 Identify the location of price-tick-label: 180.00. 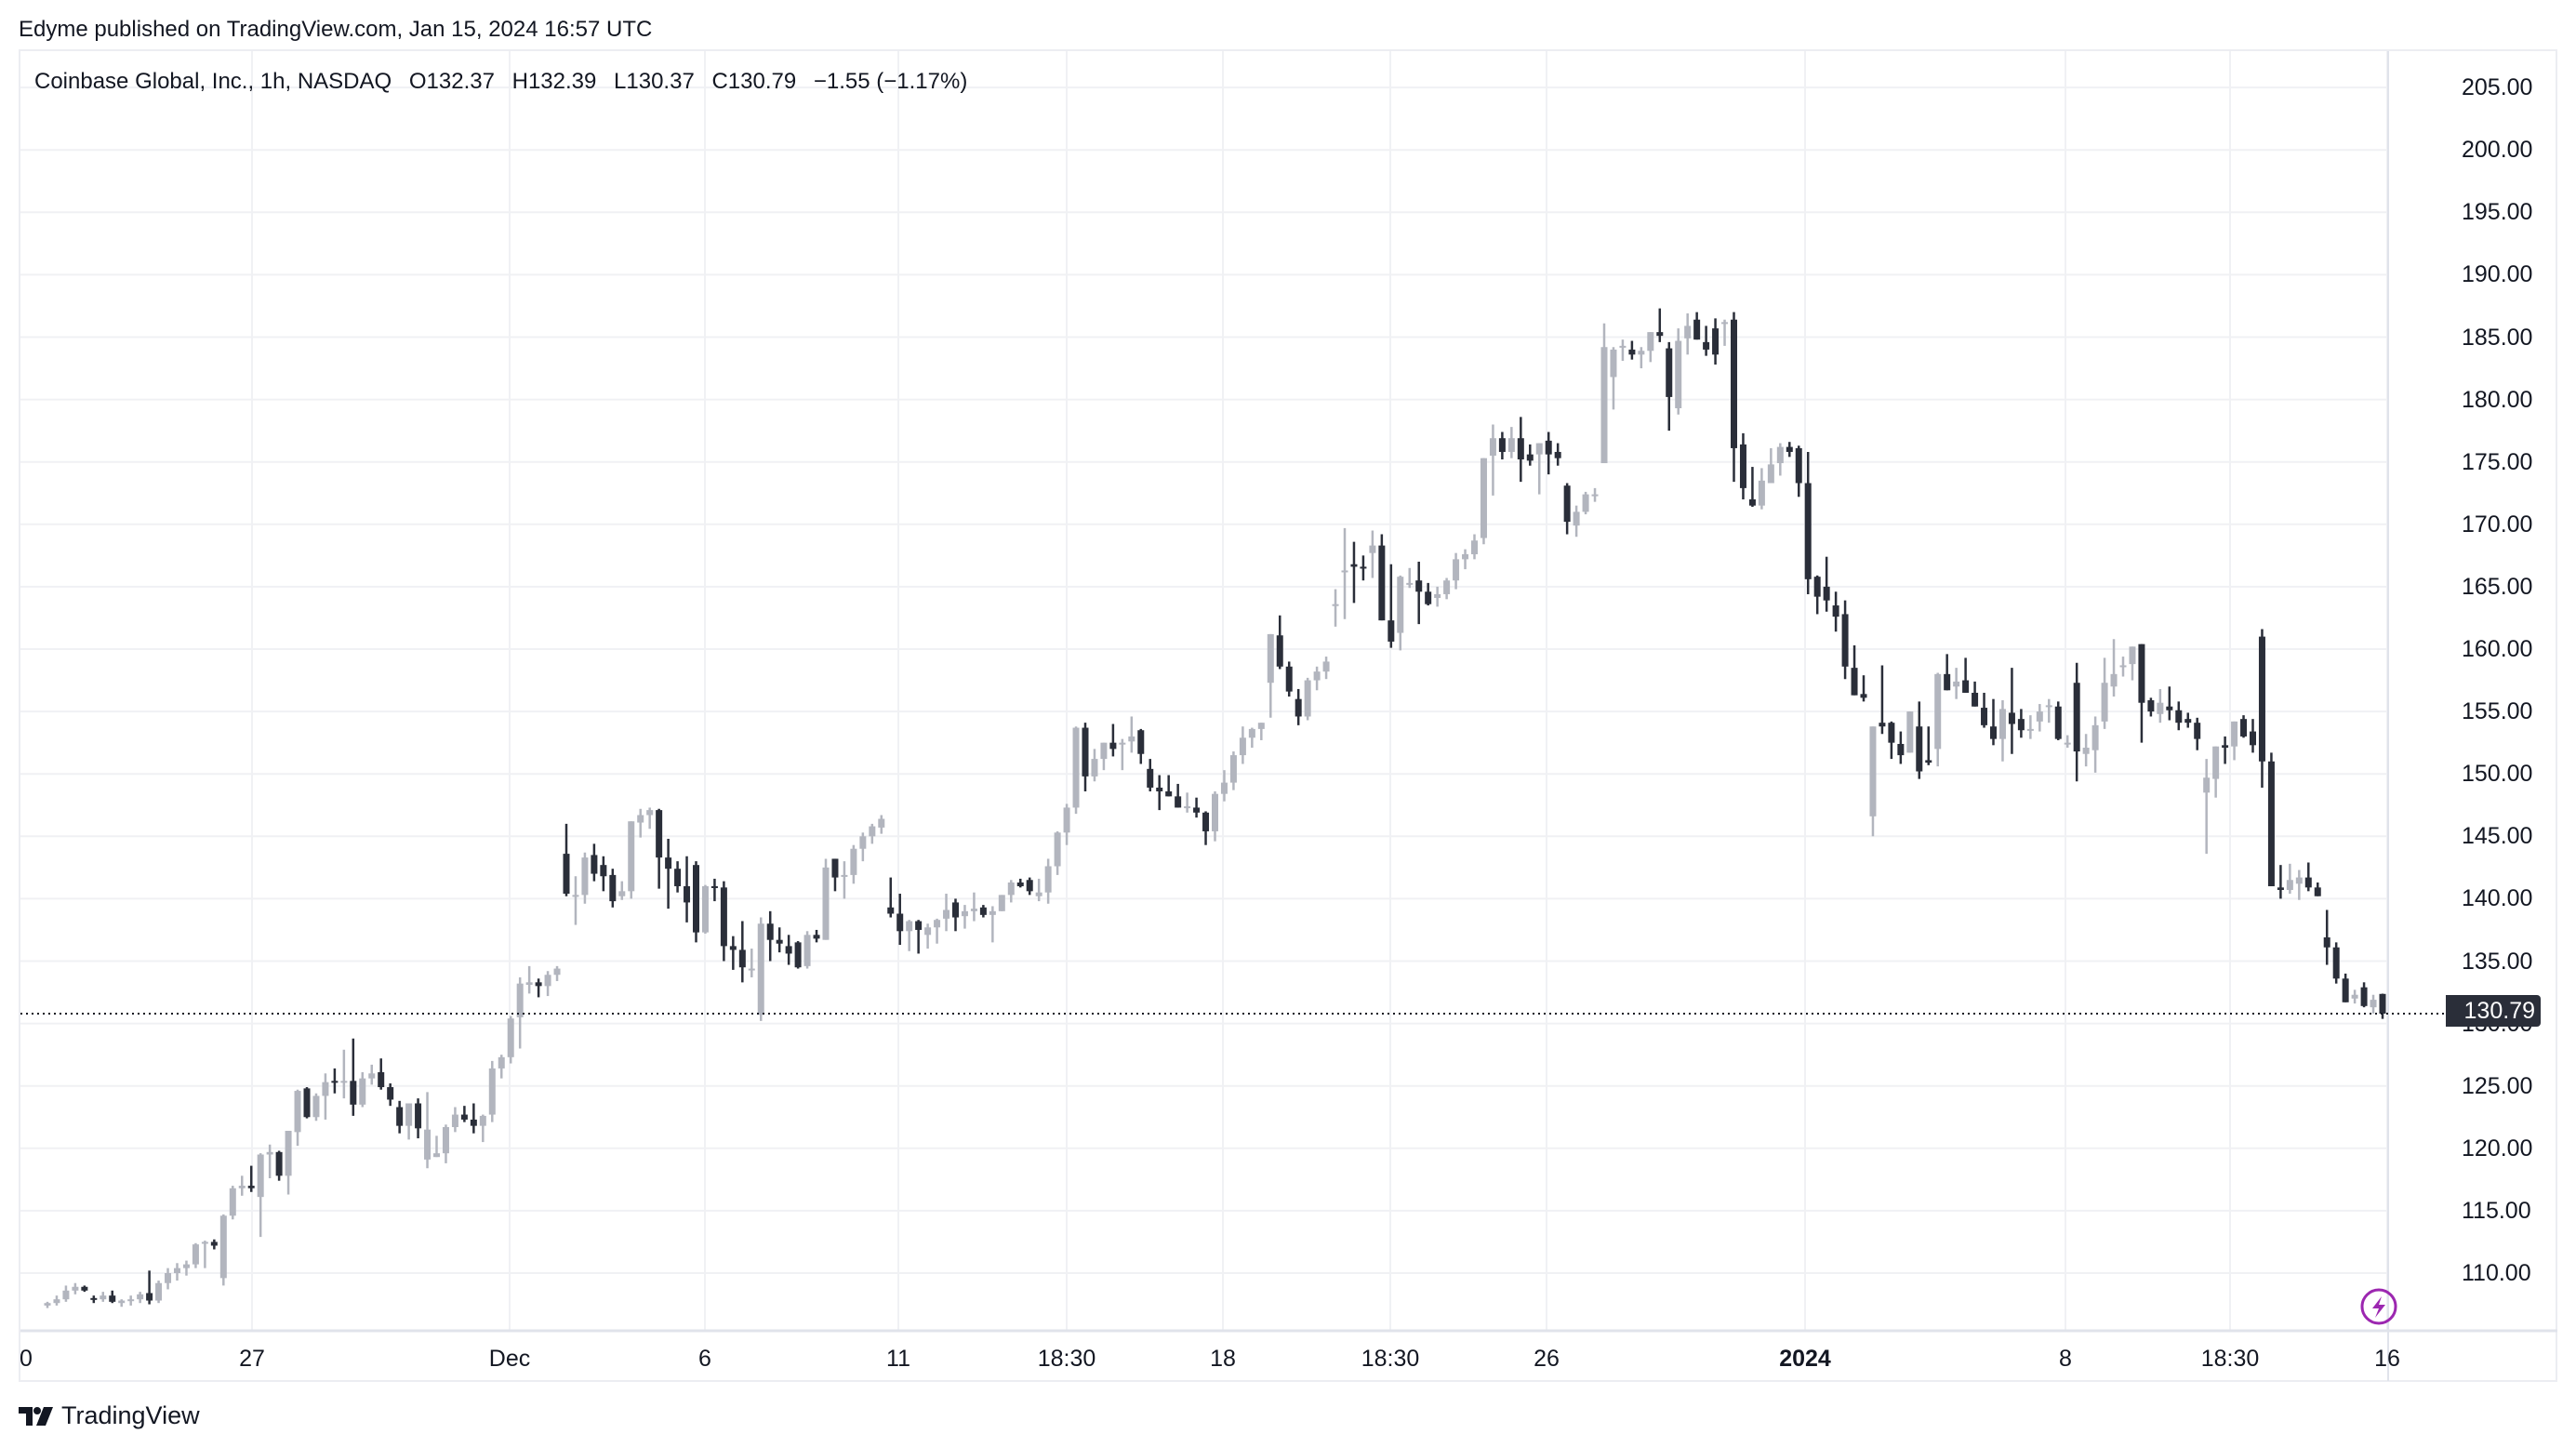
(2497, 400).